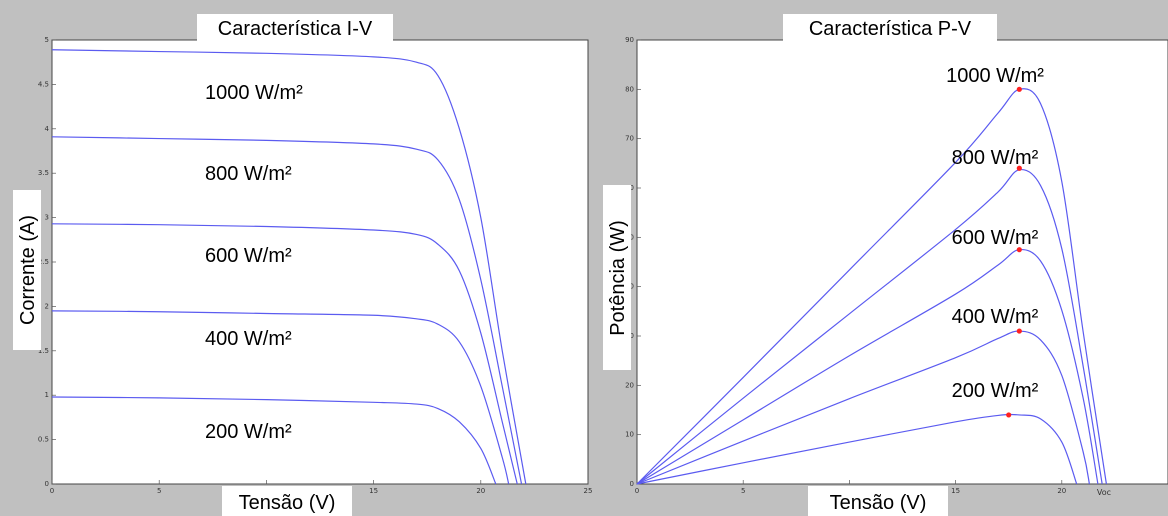 This screenshot has width=1168, height=516. I want to click on iv-x-tick-label: 5, so click(159, 491).